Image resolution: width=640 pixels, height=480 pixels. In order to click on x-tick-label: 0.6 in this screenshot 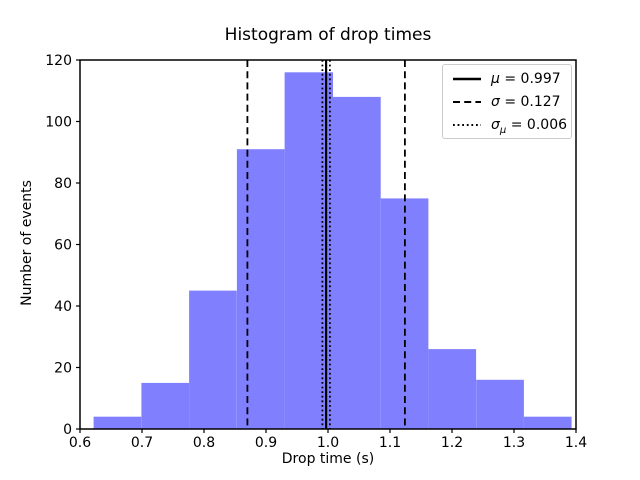, I will do `click(80, 443)`.